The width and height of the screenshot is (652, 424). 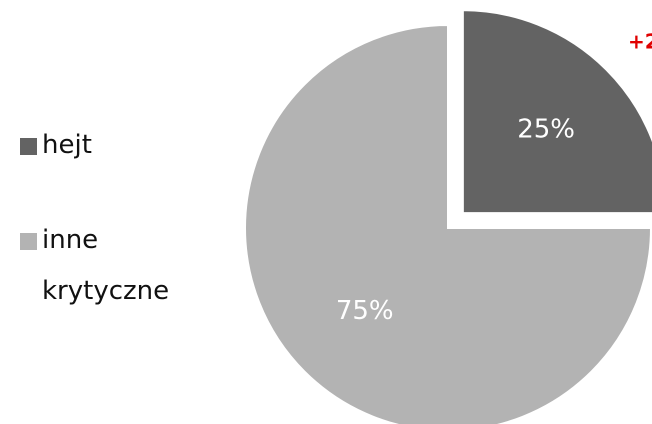 What do you see at coordinates (546, 129) in the screenshot?
I see `data-label: 25%` at bounding box center [546, 129].